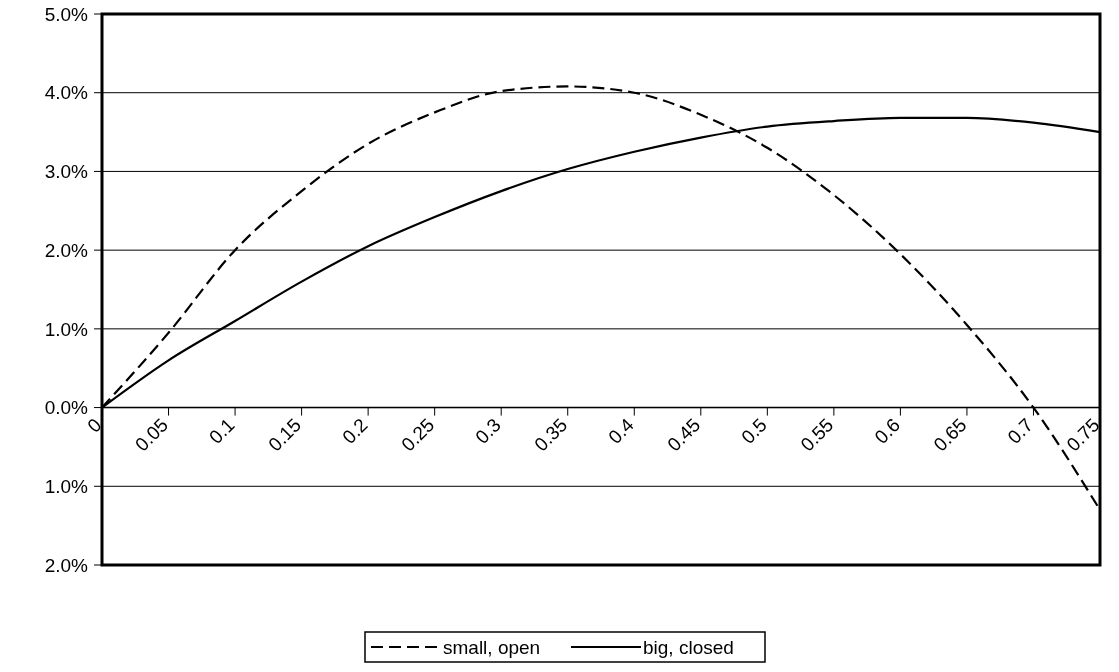 Image resolution: width=1119 pixels, height=672 pixels. Describe the element at coordinates (66, 172) in the screenshot. I see `y-tick-label: 3.0%` at that location.